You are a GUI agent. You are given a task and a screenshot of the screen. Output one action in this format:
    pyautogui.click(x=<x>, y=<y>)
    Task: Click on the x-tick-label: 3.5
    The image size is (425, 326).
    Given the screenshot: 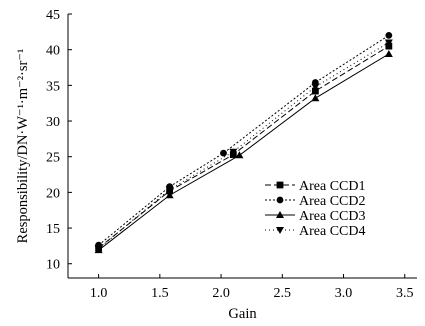 What is the action you would take?
    pyautogui.click(x=405, y=293)
    